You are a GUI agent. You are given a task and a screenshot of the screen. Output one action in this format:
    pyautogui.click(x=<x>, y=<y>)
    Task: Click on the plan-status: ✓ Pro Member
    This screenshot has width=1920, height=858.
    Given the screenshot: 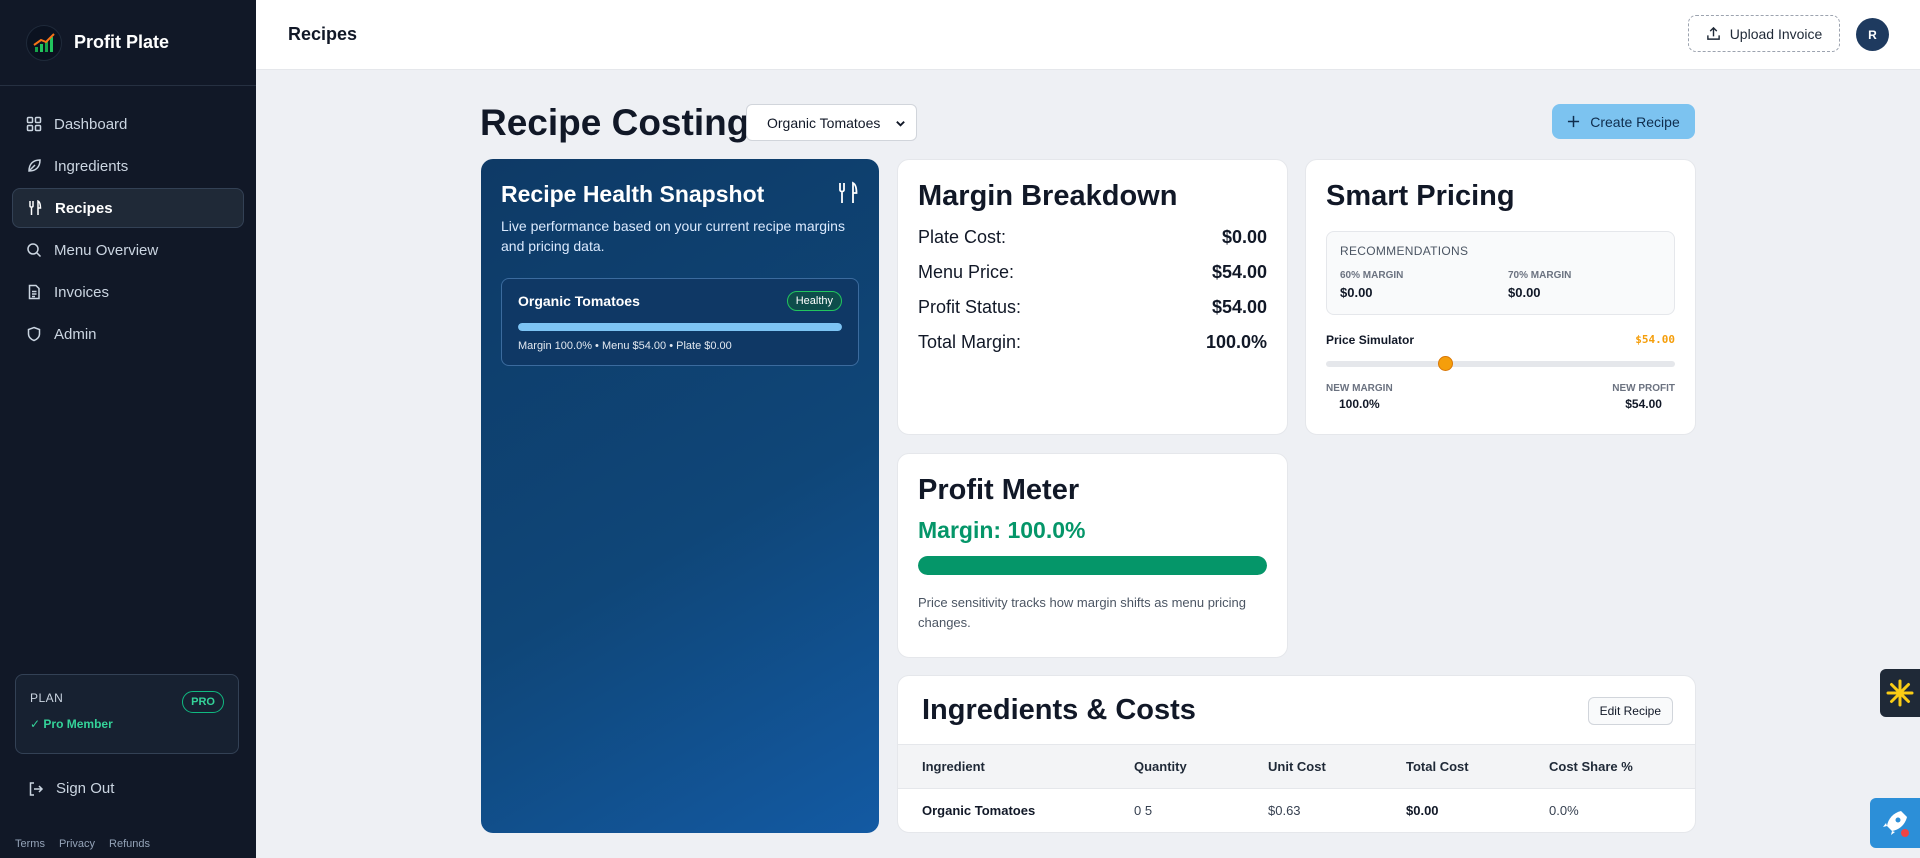 What is the action you would take?
    pyautogui.click(x=71, y=724)
    